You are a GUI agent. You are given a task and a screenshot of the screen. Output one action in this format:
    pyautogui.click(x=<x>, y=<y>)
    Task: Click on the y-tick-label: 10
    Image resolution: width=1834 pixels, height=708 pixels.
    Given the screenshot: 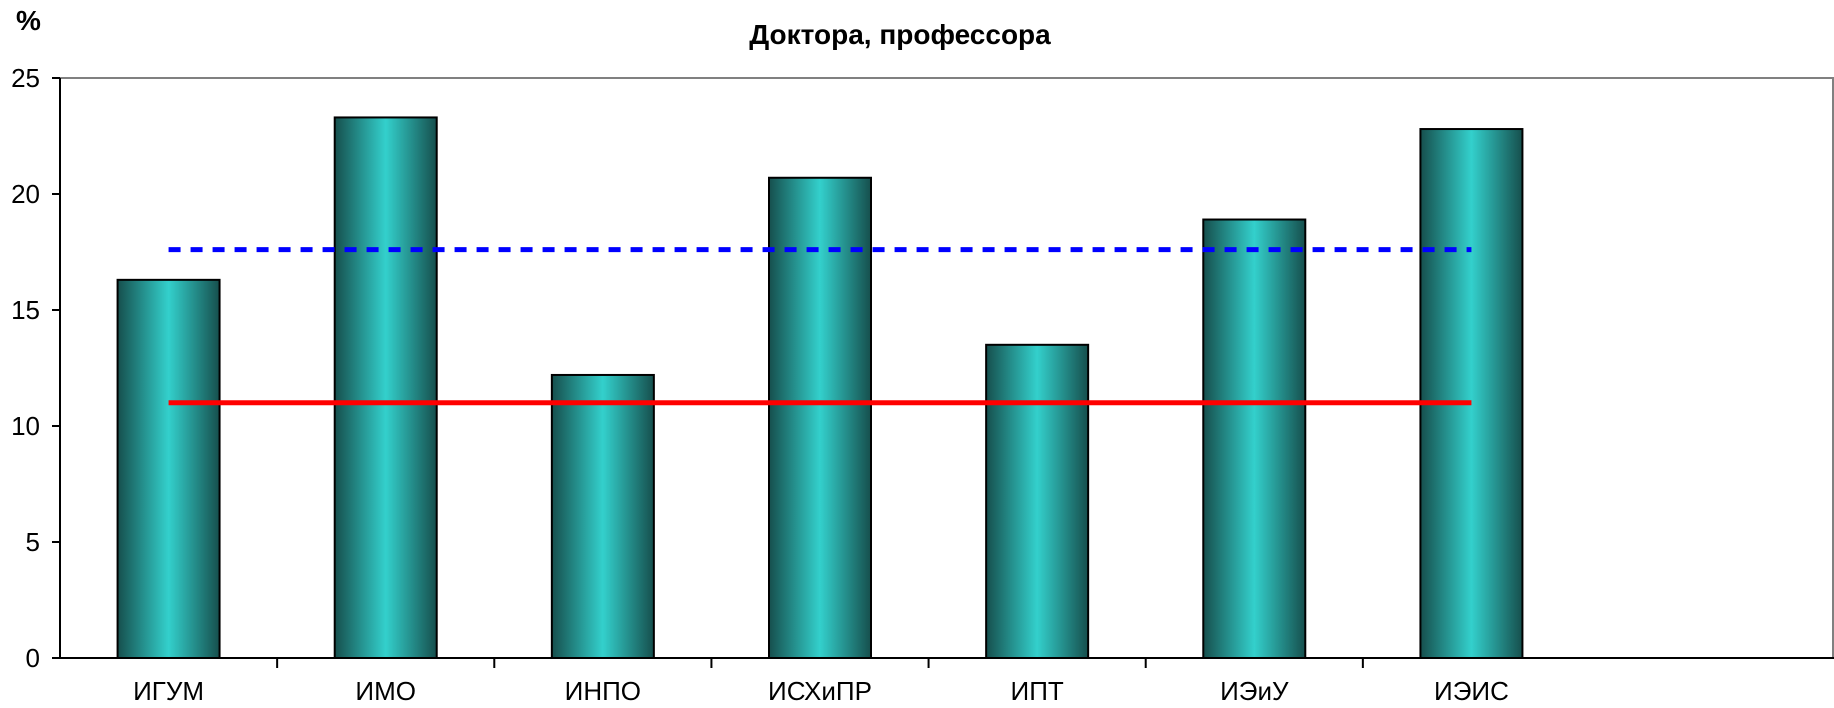 What is the action you would take?
    pyautogui.click(x=25, y=426)
    